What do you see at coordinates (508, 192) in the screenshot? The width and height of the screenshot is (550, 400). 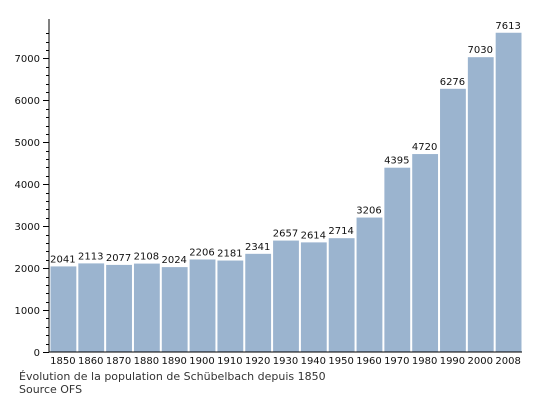 I see `bar-2008` at bounding box center [508, 192].